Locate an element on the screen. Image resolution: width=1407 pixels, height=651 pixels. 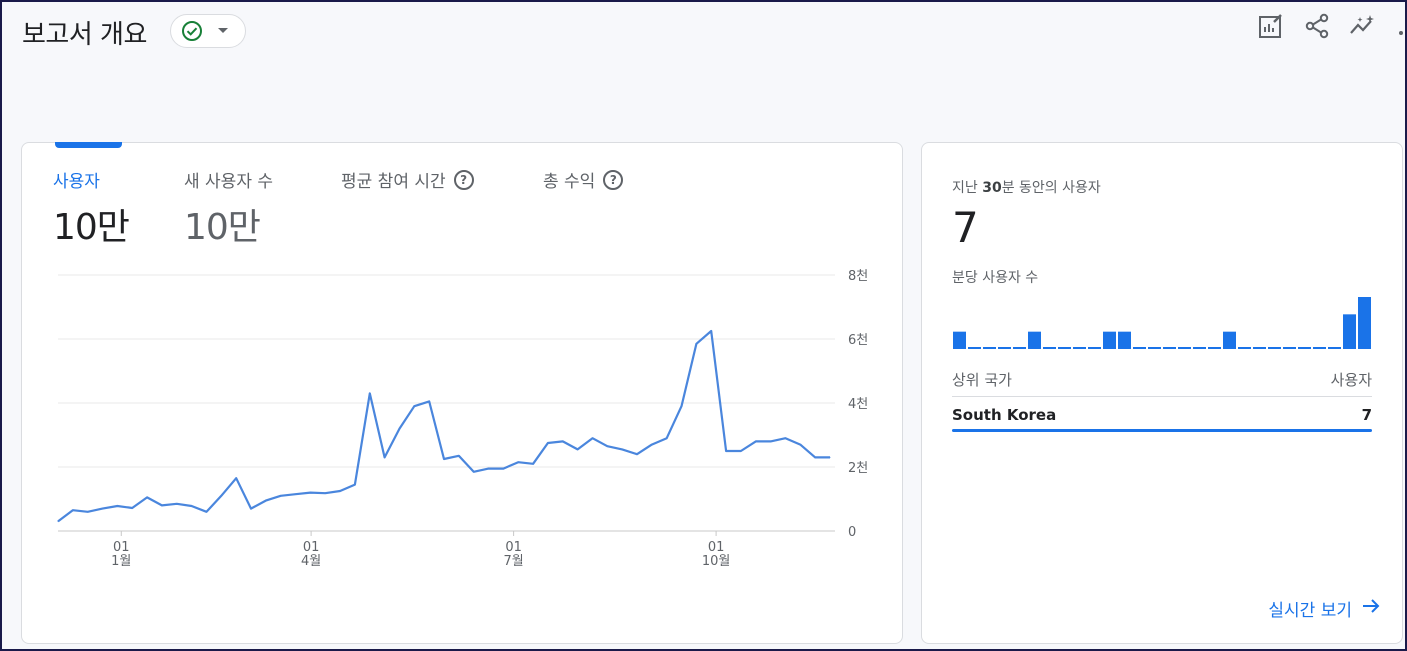
page-title: 보고서 개요 is located at coordinates (84, 35).